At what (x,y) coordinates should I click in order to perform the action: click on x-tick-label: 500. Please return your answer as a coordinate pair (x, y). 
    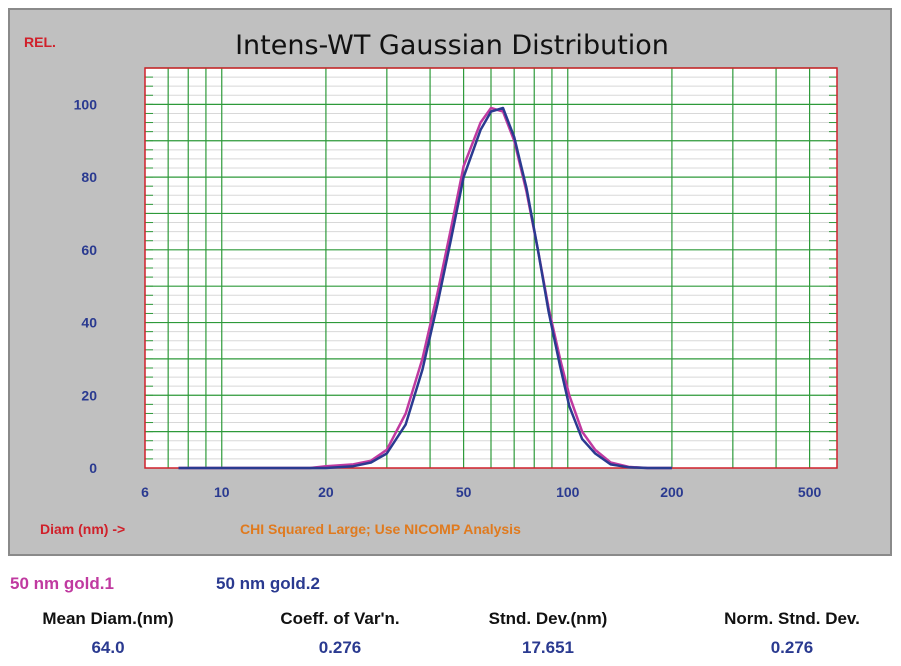
    Looking at the image, I should click on (810, 492).